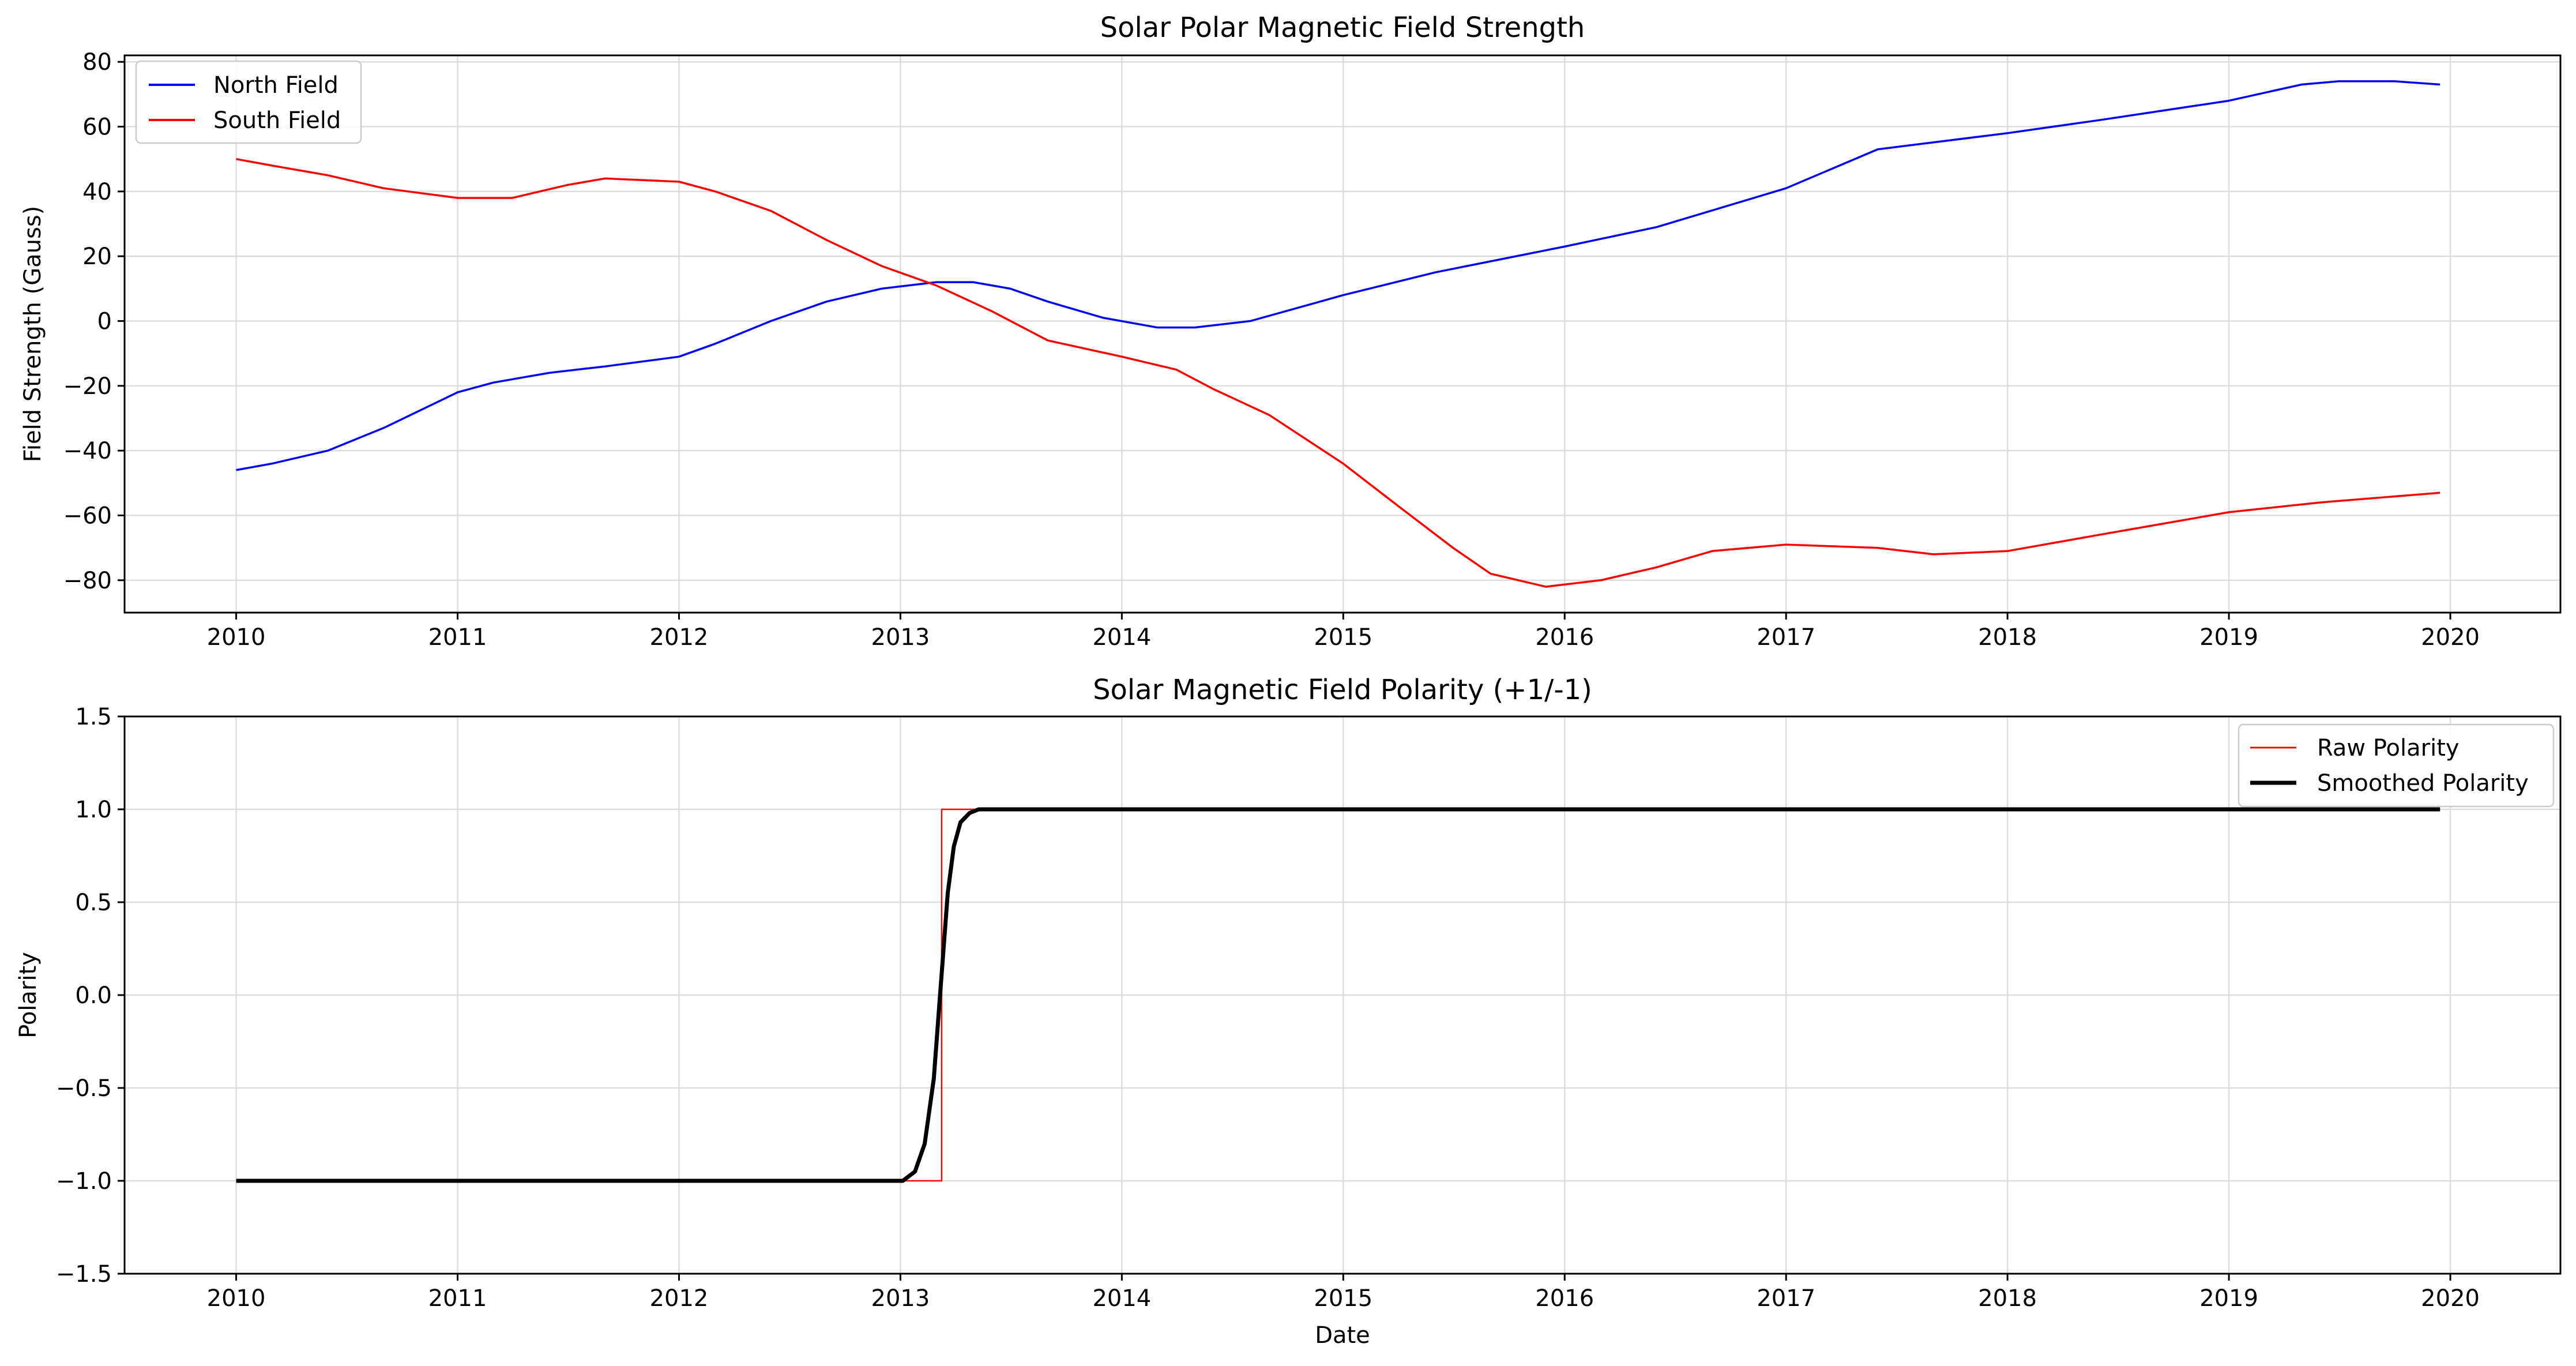  Describe the element at coordinates (33, 334) in the screenshot. I see `field-strength-y-axis-label: Field Strength (Gauss)` at that location.